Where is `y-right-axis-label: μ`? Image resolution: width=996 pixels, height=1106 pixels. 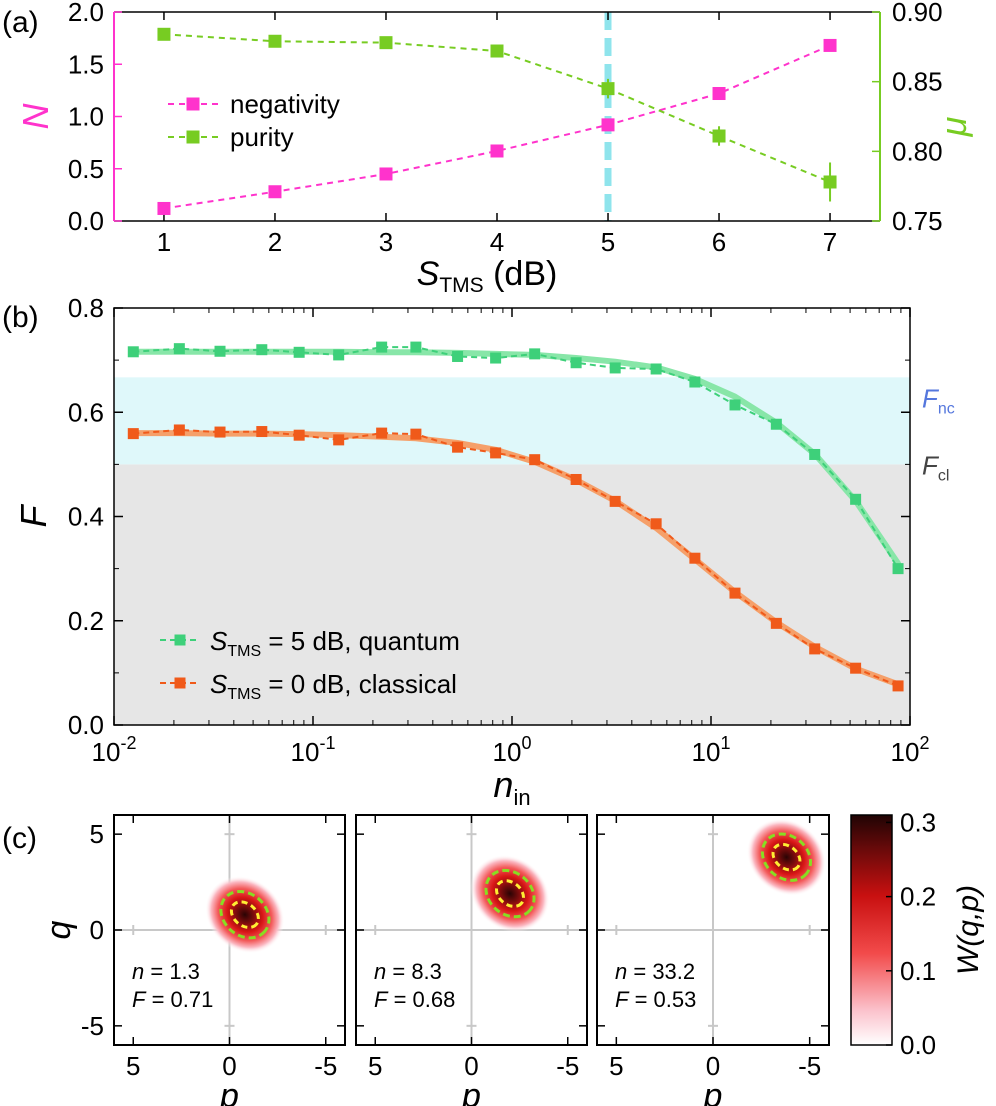
y-right-axis-label: μ is located at coordinates (953, 126).